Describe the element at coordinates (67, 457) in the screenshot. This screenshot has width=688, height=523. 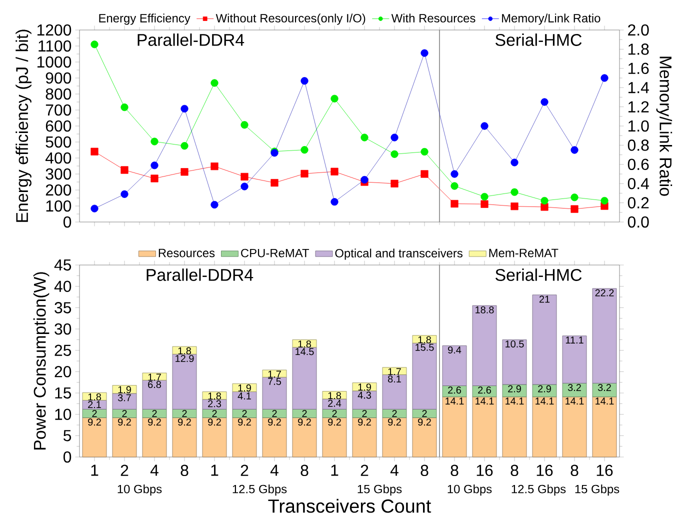
I see `y-tick-label: 0` at that location.